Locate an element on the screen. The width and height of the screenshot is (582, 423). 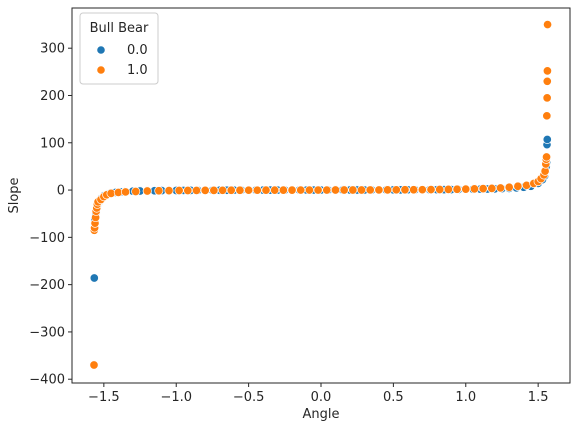
legend-title: Bull Bear is located at coordinates (119, 28).